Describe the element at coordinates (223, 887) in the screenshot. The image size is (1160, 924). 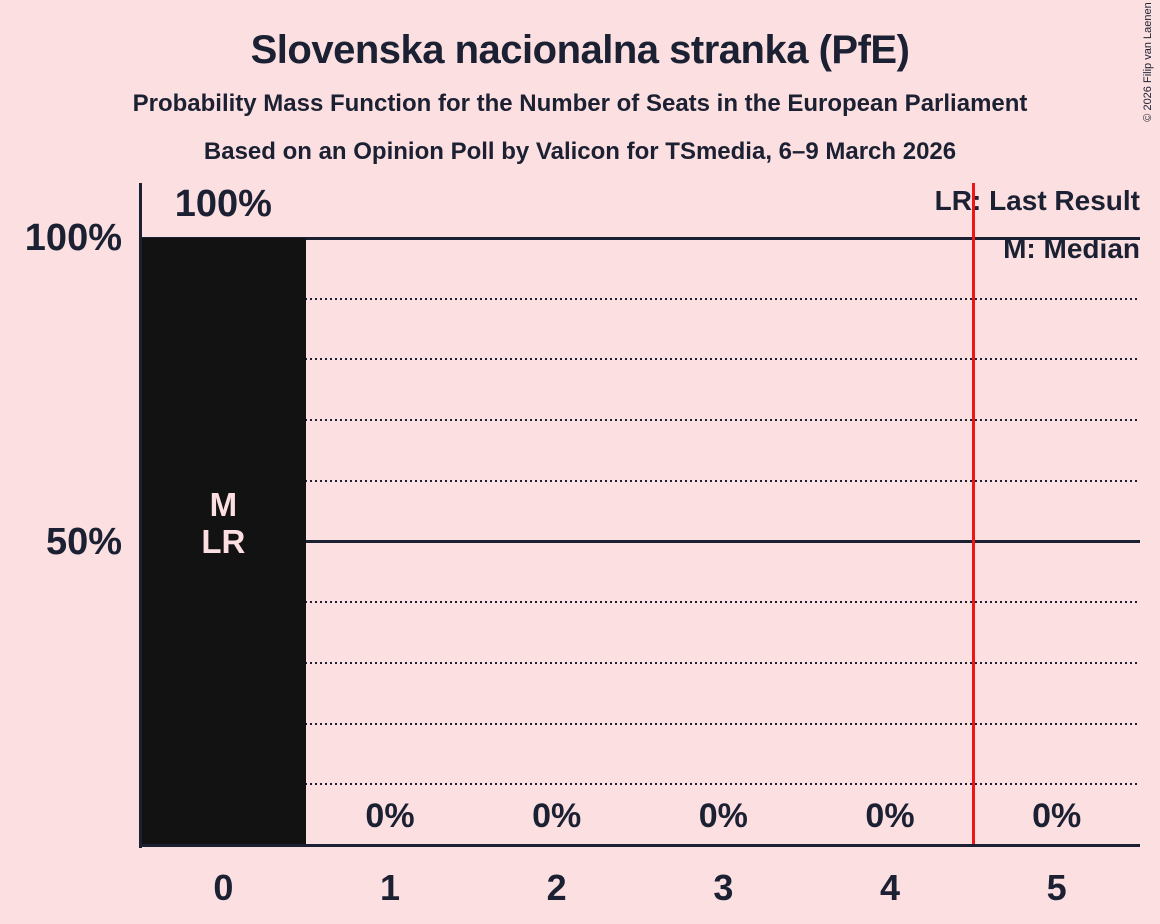
I see `x-tick-label: 0` at that location.